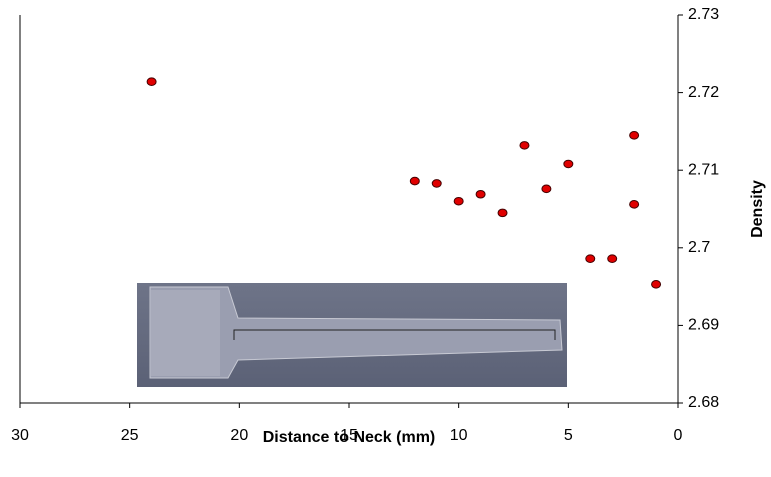 This screenshot has width=771, height=477. I want to click on x-tick-label: 15, so click(349, 435).